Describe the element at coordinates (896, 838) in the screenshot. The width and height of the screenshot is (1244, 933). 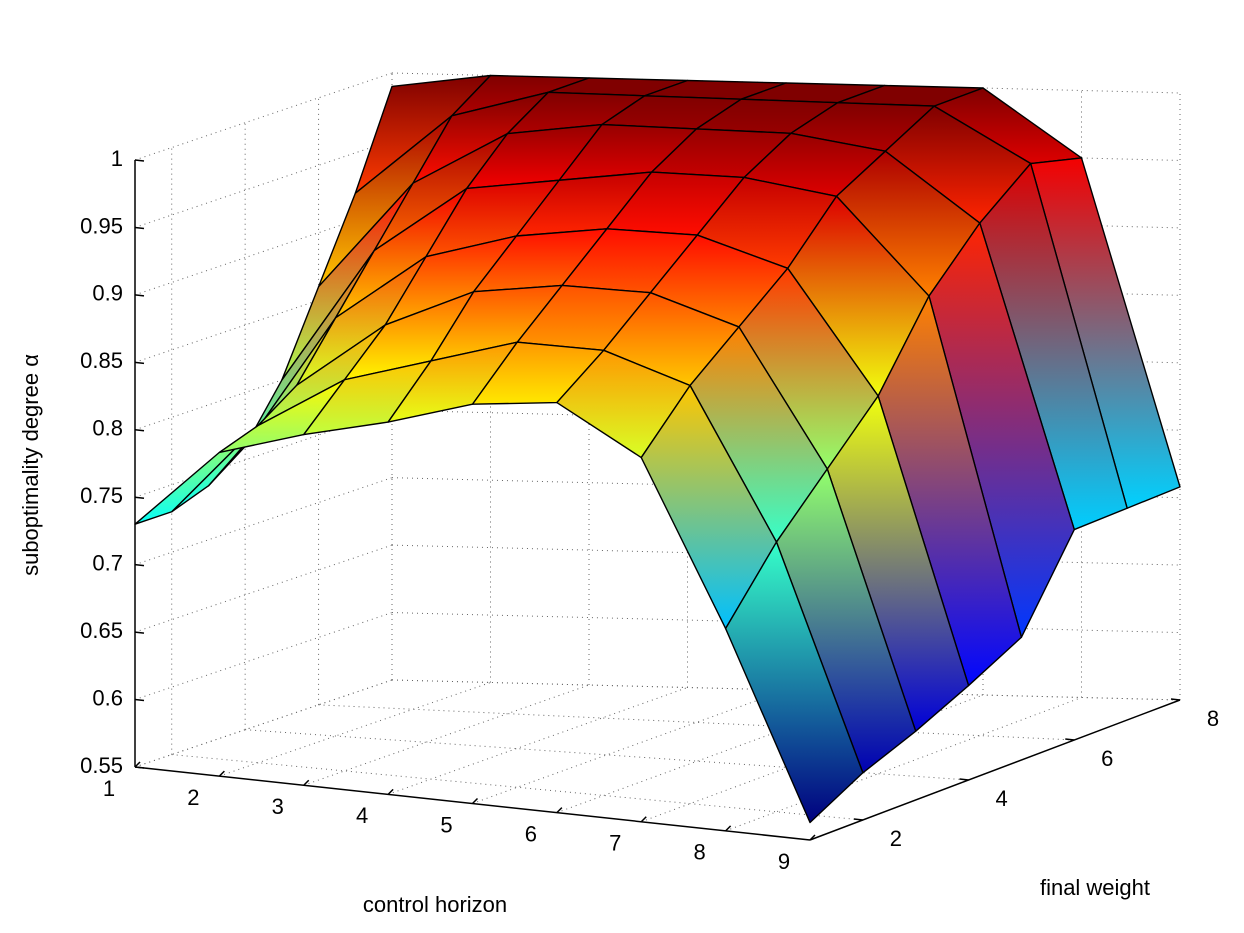
I see `y-tick-label: 2` at that location.